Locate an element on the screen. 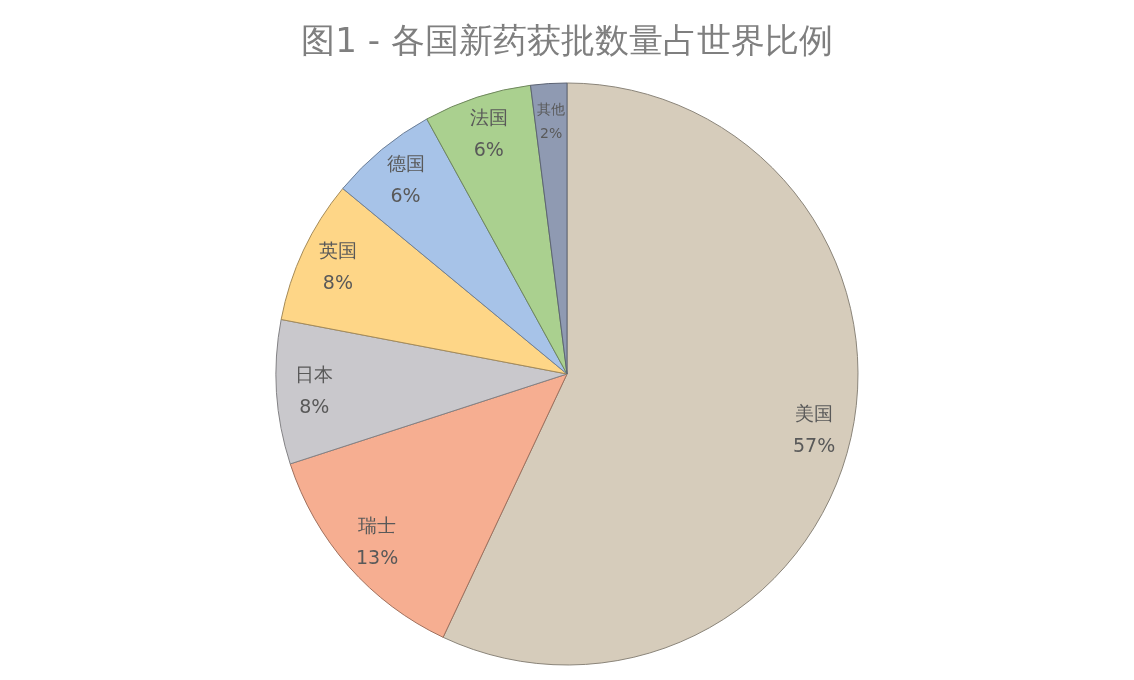  title: 图1 - 各国新药获批数量占世界比例 is located at coordinates (567, 40).